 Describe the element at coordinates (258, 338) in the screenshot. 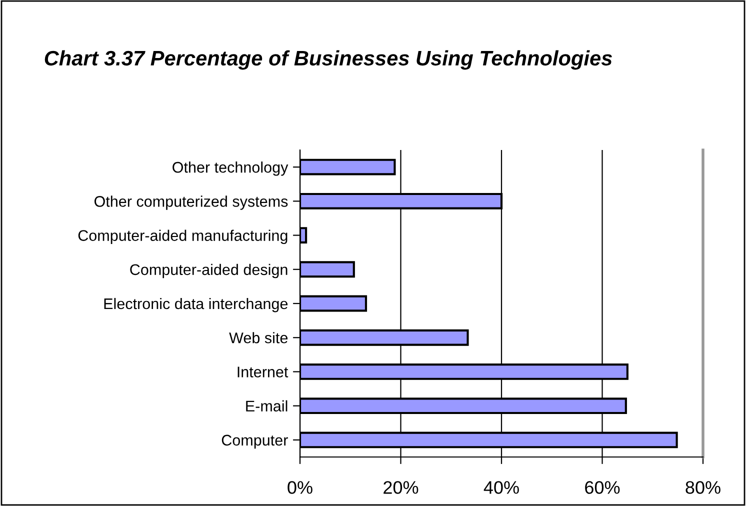

I see `y-tick-label: Web site` at that location.